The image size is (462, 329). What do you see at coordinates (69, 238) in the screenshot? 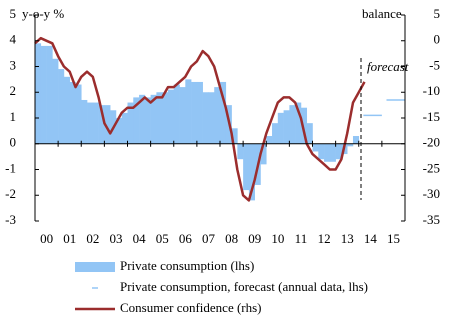
I see `x-tick-label: 01` at bounding box center [69, 238].